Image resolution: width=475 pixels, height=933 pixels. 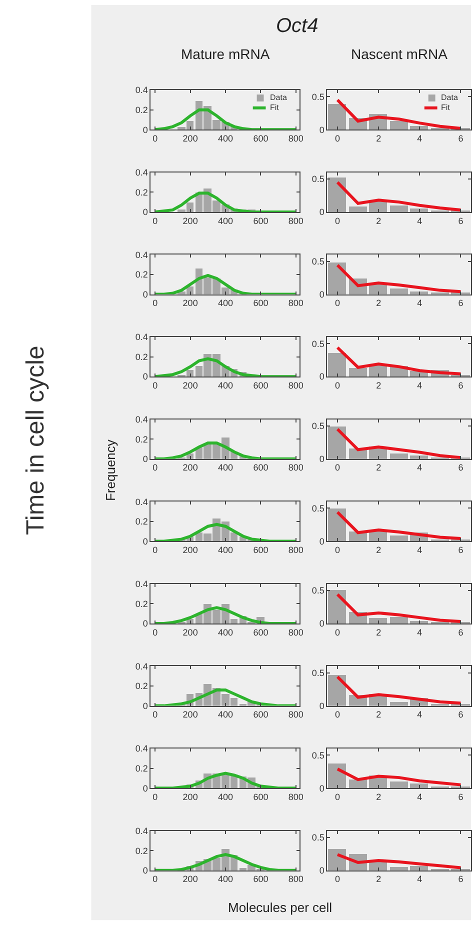 What do you see at coordinates (275, 107) in the screenshot?
I see `legend-label: Fit` at bounding box center [275, 107].